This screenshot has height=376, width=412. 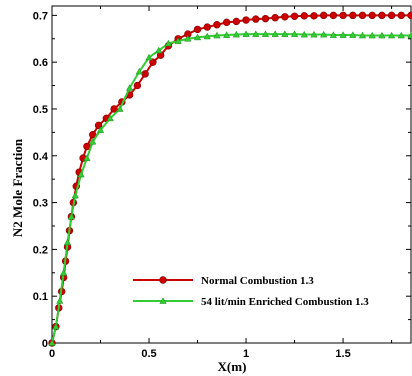 What do you see at coordinates (40, 297) in the screenshot?
I see `y-tick-label: 0.1` at bounding box center [40, 297].